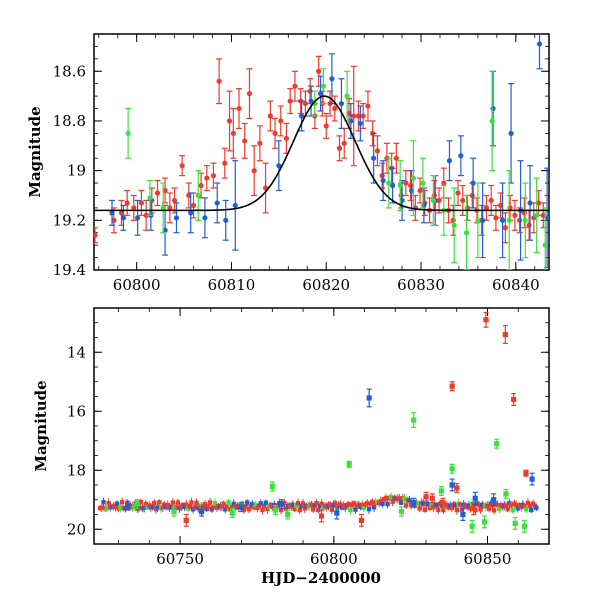 The height and width of the screenshot is (600, 600). Describe the element at coordinates (76, 171) in the screenshot. I see `top-y-tick-label: 19` at that location.